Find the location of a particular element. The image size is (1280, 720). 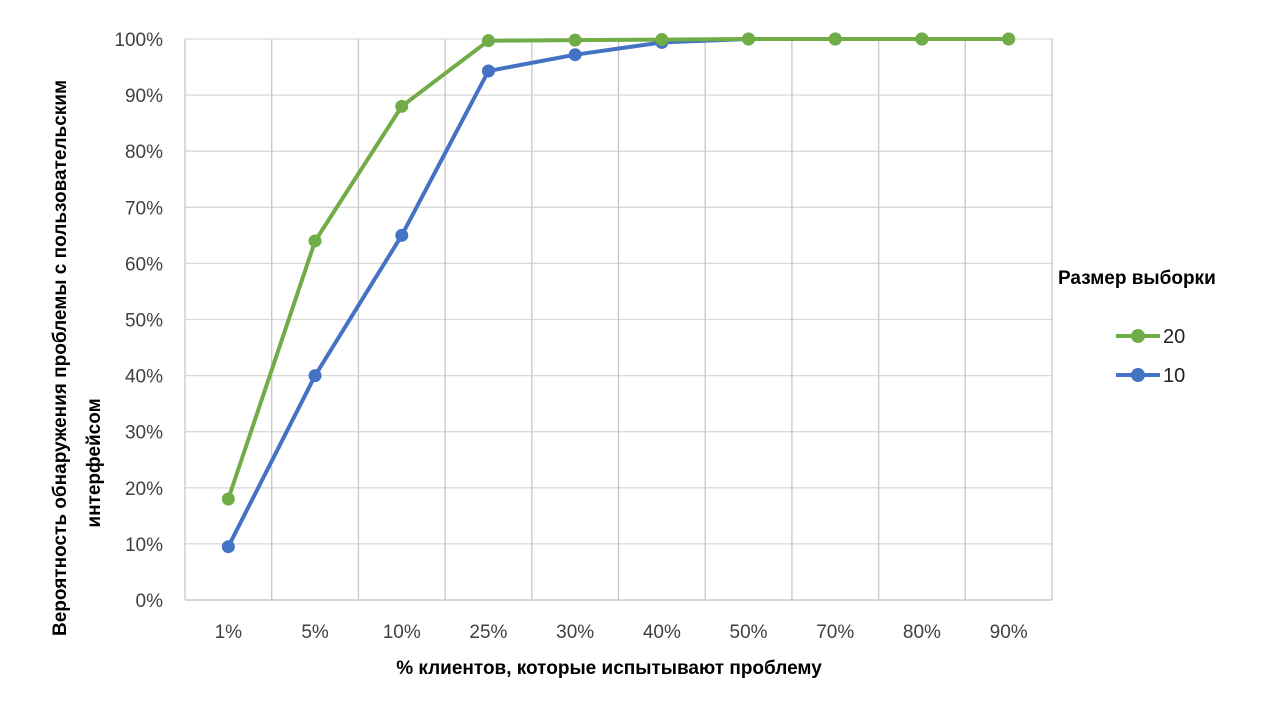

y-axis-title-line-2: интерфейсом is located at coordinates (94, 462).